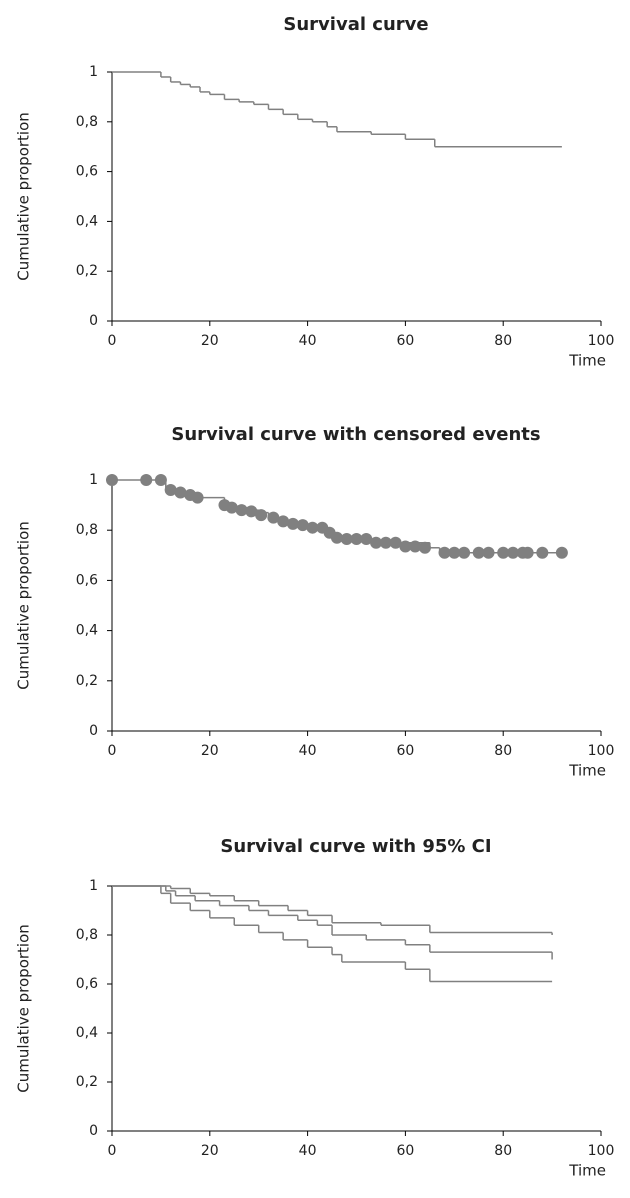 The width and height of the screenshot is (630, 1198). Describe the element at coordinates (355, 434) in the screenshot. I see `chart-title: Survival curve with censored events` at that location.